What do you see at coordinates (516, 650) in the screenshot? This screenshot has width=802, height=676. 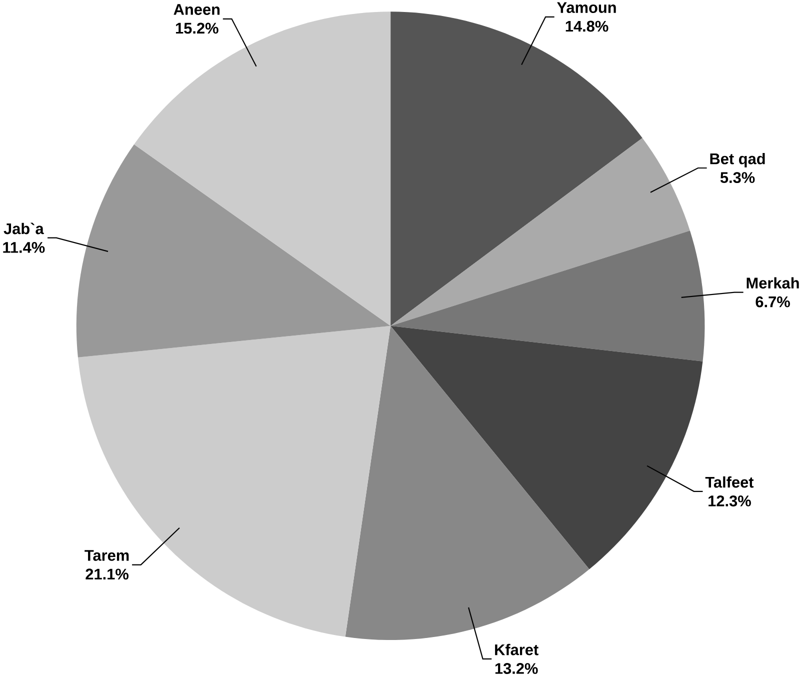 I see `slice-label: Kfaret` at bounding box center [516, 650].